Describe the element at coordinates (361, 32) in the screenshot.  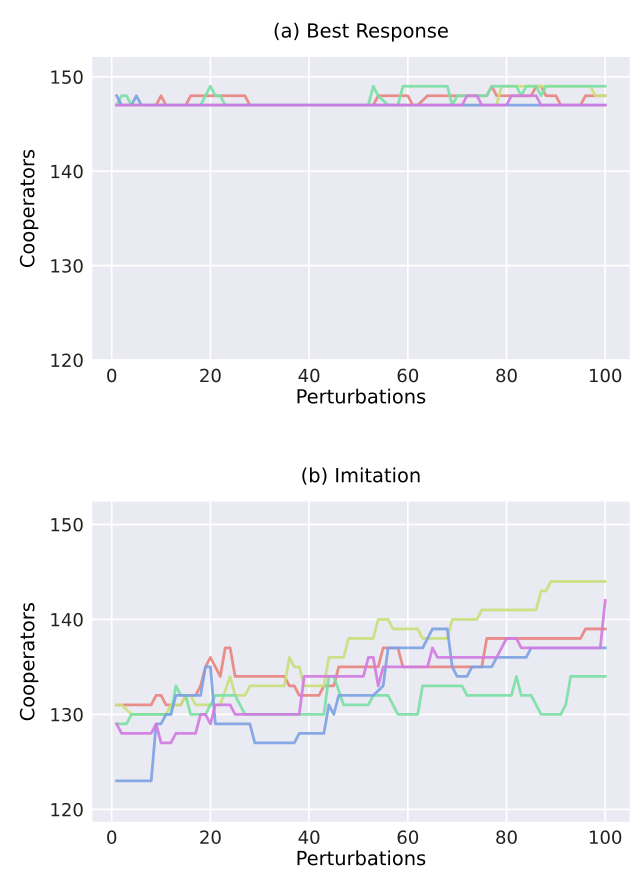
I see `chart-title: (a) Best Response` at that location.